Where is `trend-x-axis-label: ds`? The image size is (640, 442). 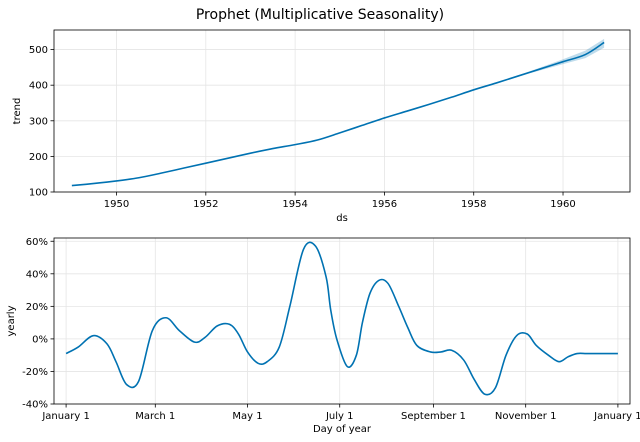 trend-x-axis-label: ds is located at coordinates (342, 218).